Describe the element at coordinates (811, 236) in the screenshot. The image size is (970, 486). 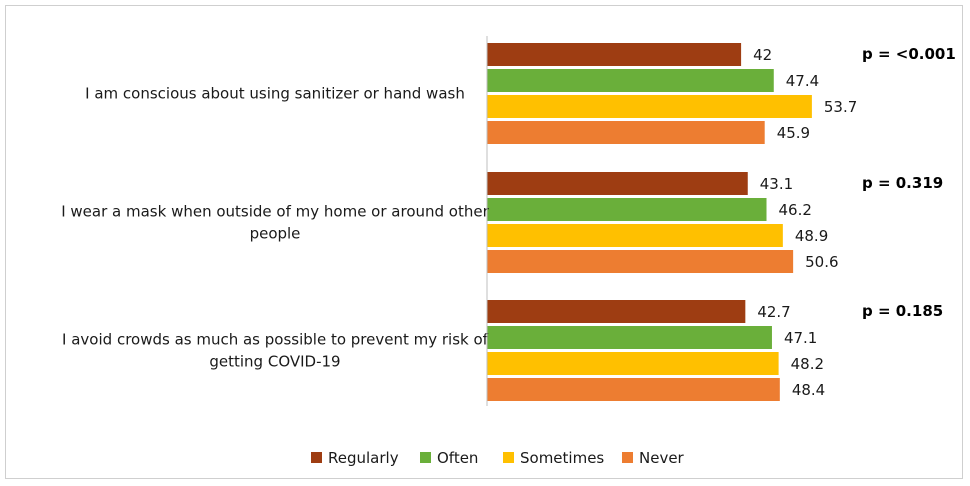
I see `value-label: 48.9` at that location.